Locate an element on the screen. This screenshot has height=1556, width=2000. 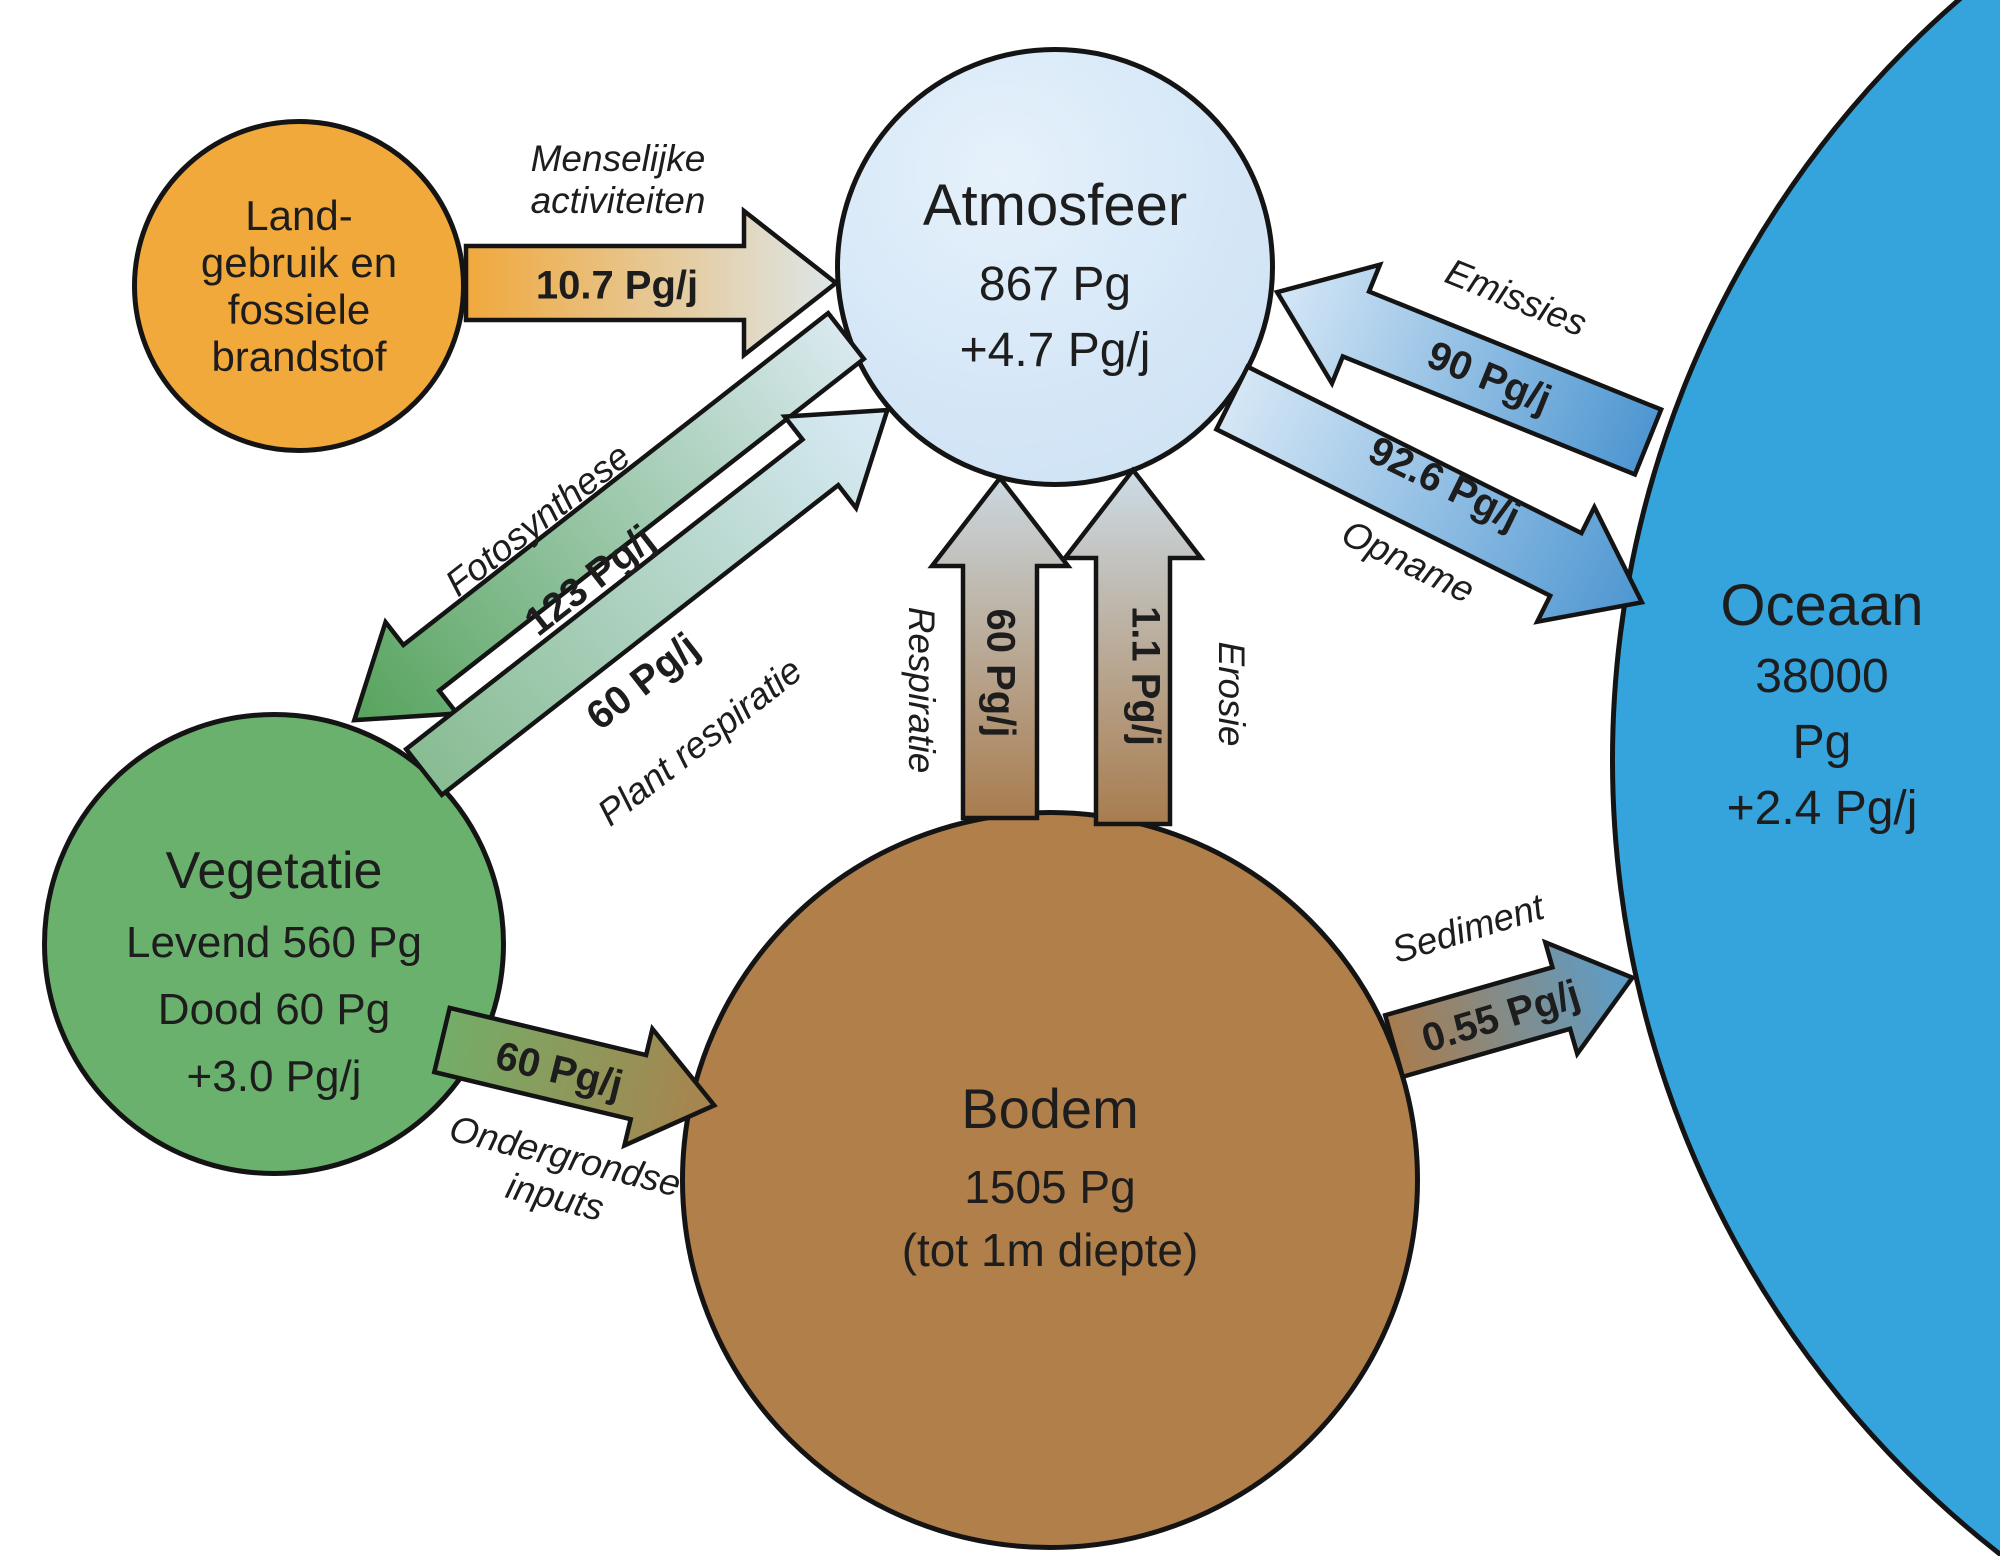
ocean-label-block: Oceaan 38000 Pg +2.4 Pg/j is located at coordinates (1821, 708).